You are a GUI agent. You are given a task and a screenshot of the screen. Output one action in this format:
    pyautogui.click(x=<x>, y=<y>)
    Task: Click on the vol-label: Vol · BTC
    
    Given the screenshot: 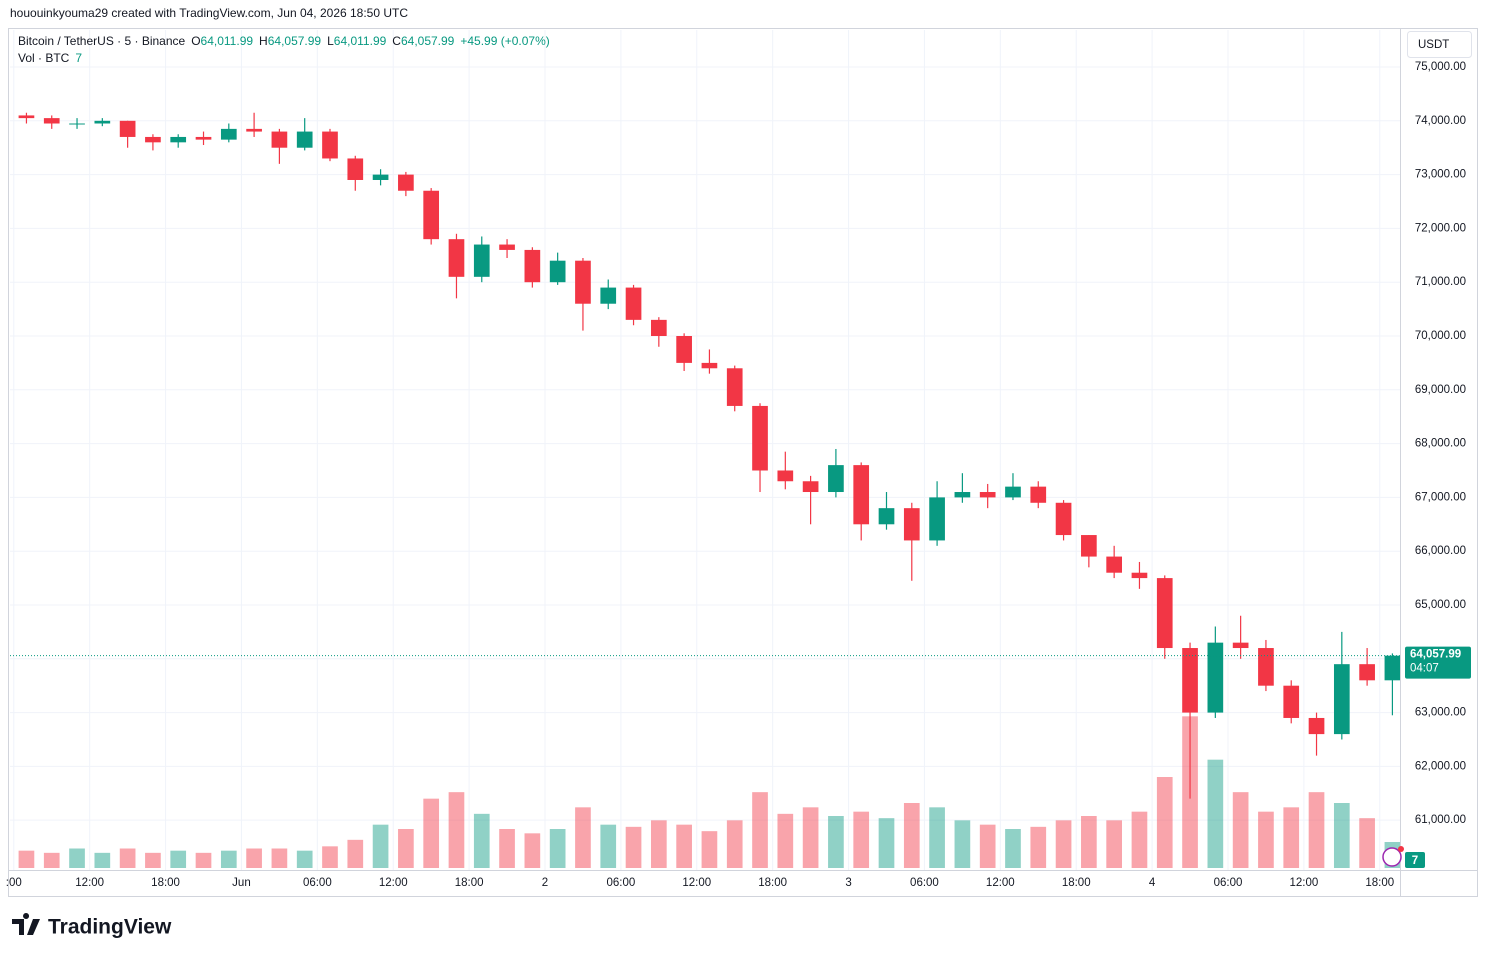 What is the action you would take?
    pyautogui.click(x=44, y=58)
    